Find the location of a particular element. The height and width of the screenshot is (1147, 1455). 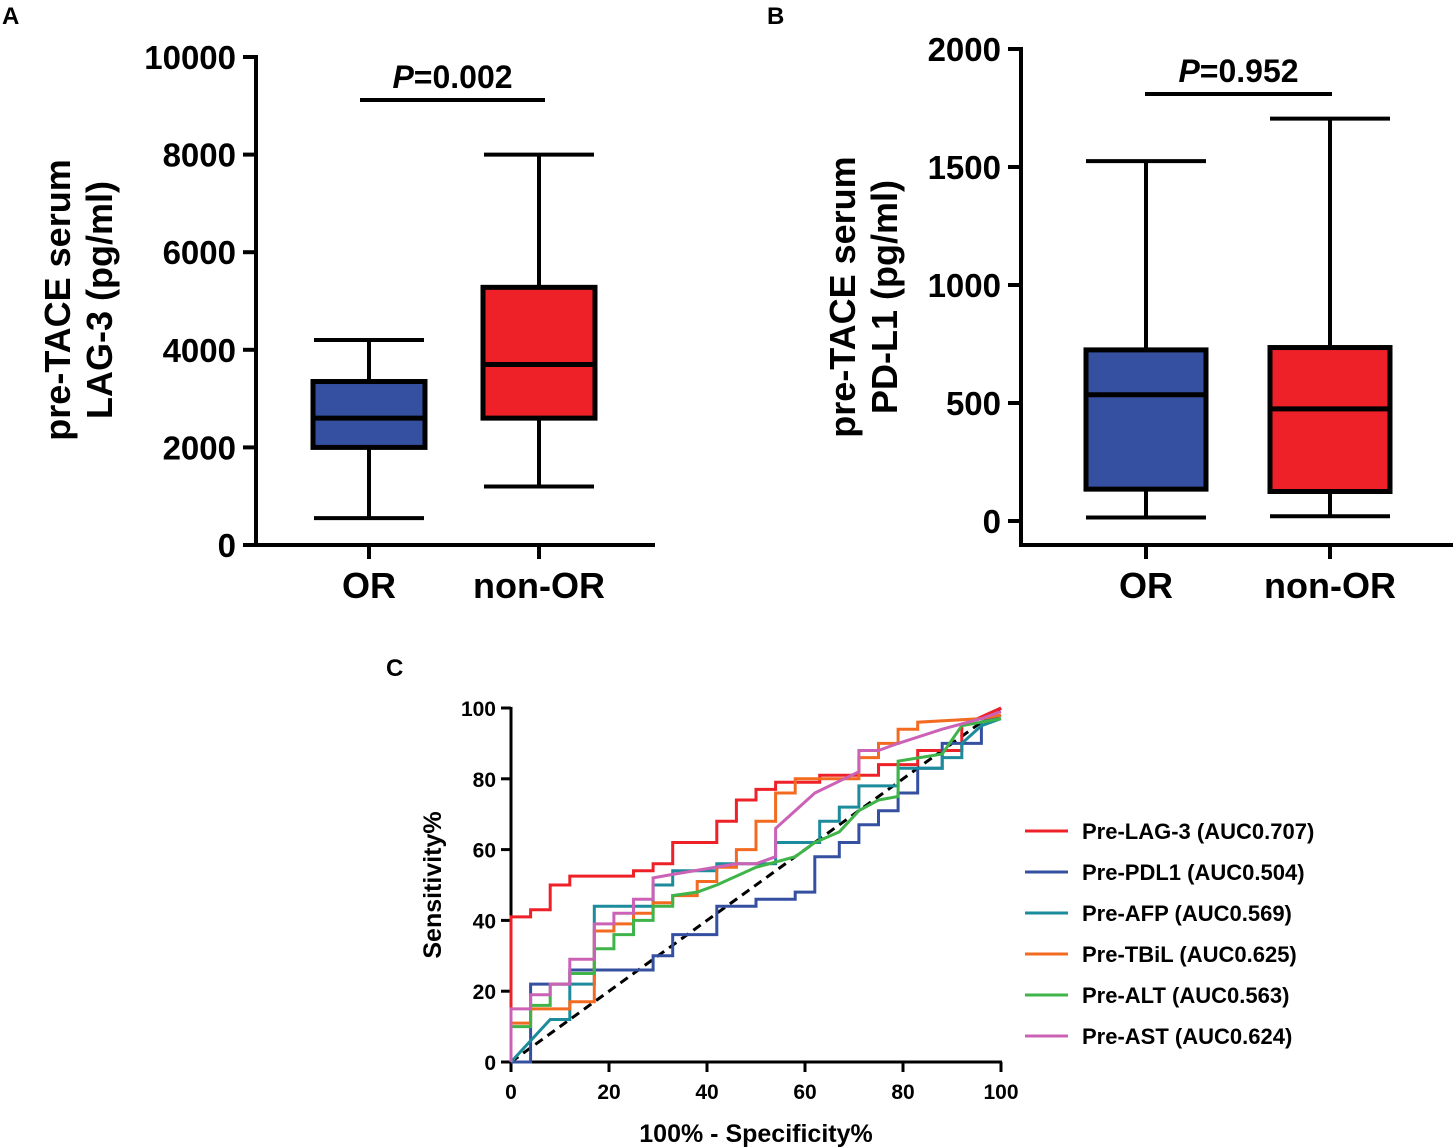

roc-y-tick-label: 0 is located at coordinates (490, 1063).